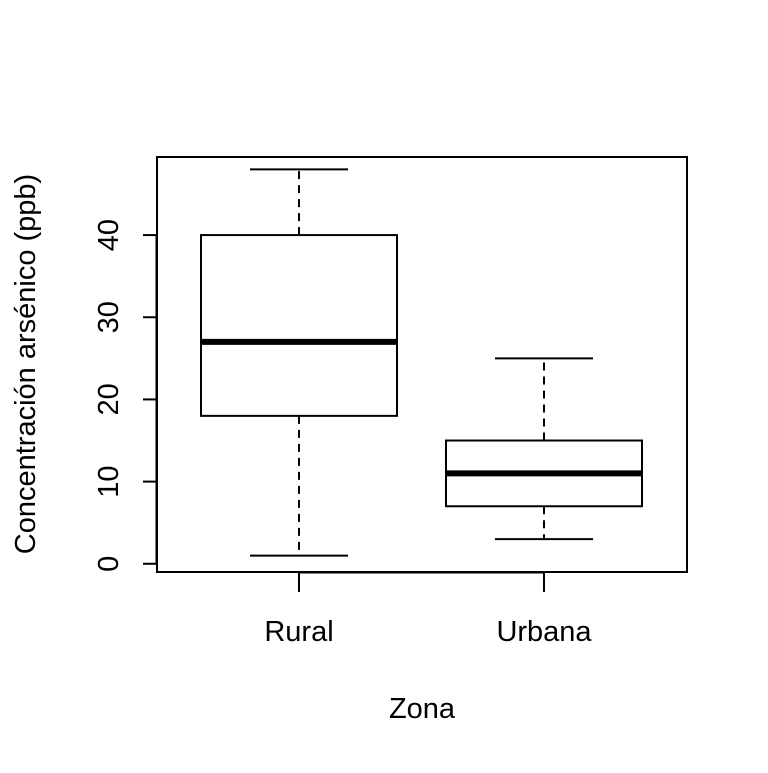  Describe the element at coordinates (109, 564) in the screenshot. I see `y-tick-label-0: 0` at that location.